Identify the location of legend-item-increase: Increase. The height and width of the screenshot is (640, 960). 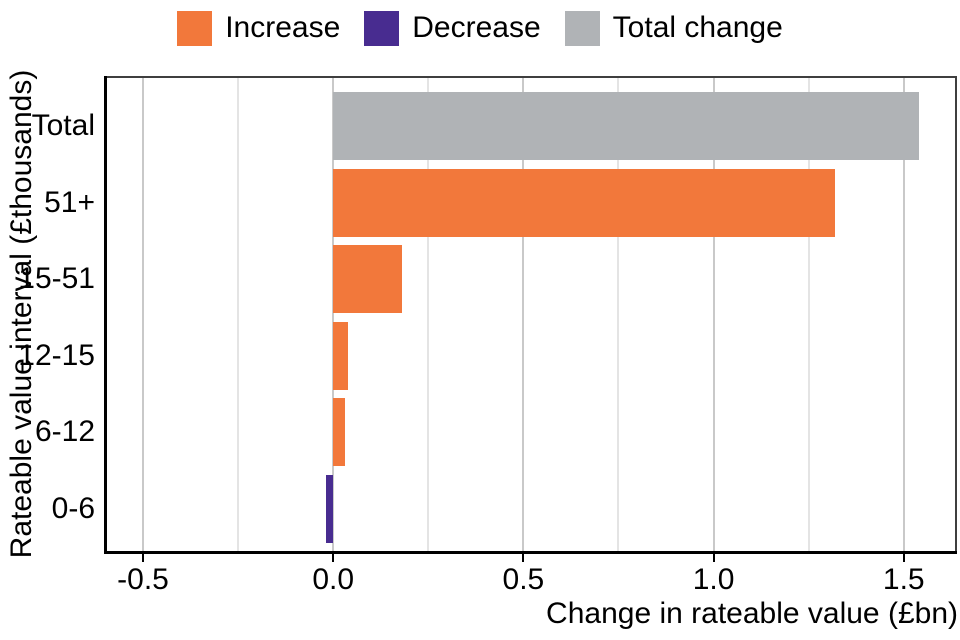
(258, 28).